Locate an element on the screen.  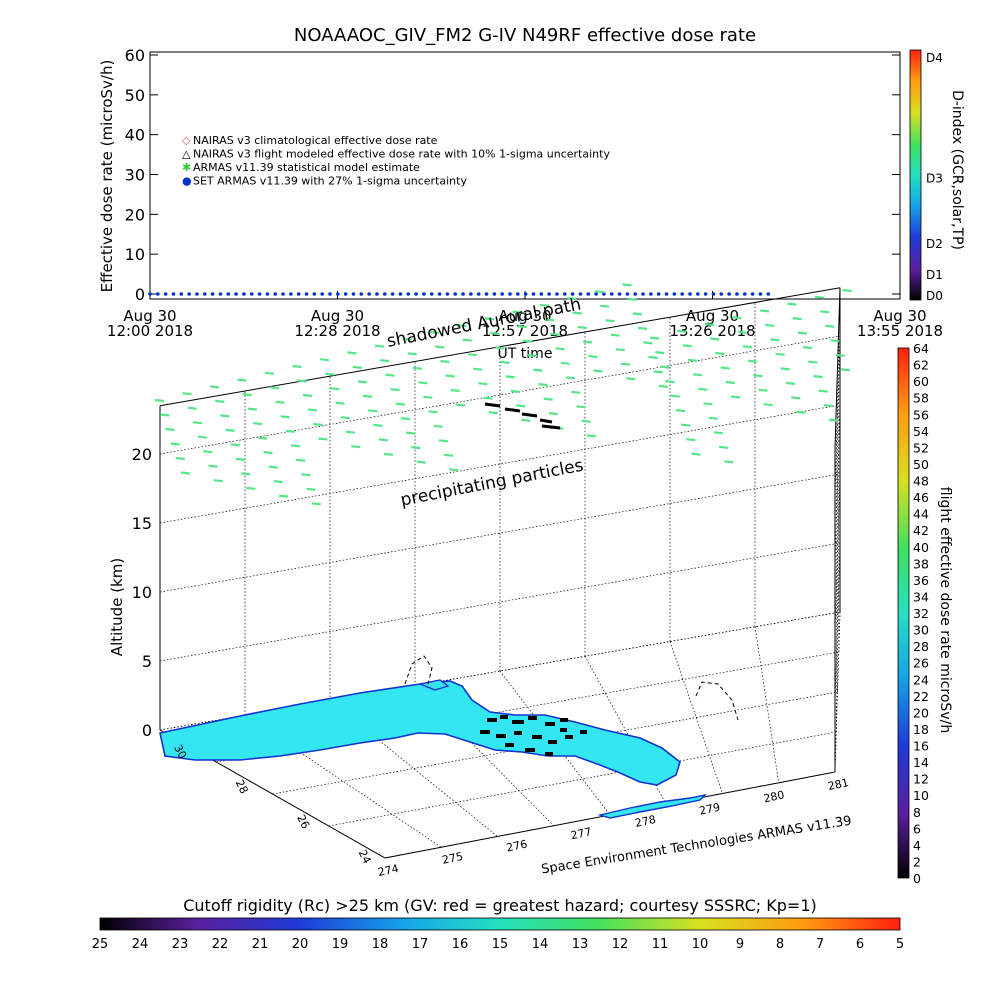
longitude-tick-label: 279 is located at coordinates (709, 809).